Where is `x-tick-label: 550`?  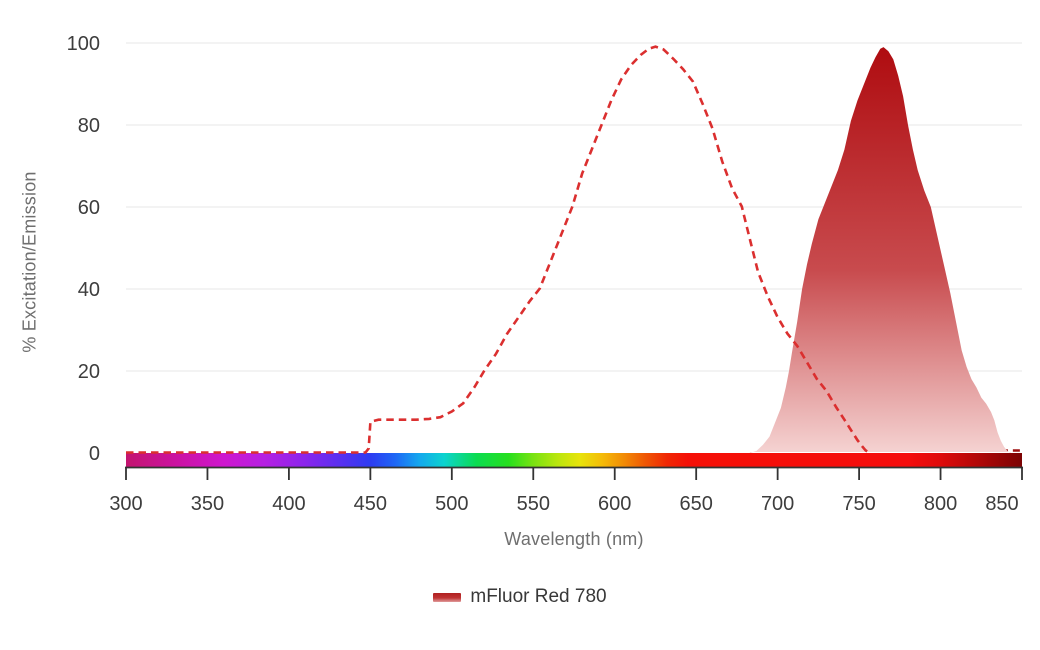
x-tick-label: 550 is located at coordinates (533, 504).